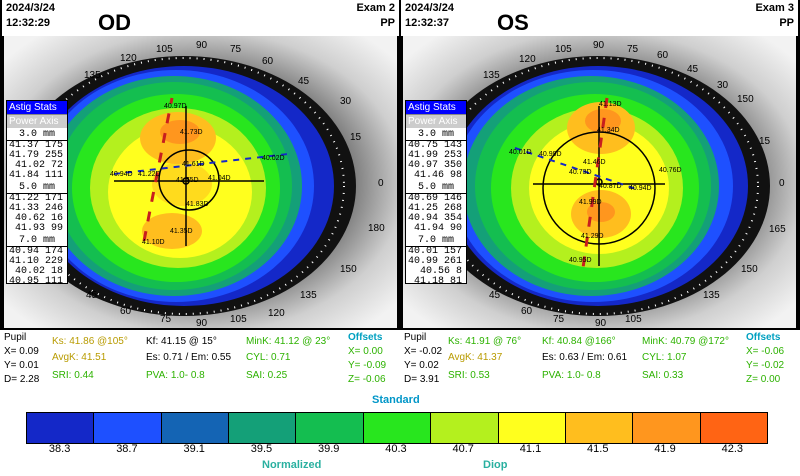 This screenshot has width=800, height=476. Describe the element at coordinates (79, 357) in the screenshot. I see `avgk-value: AvgK: 41.51` at that location.